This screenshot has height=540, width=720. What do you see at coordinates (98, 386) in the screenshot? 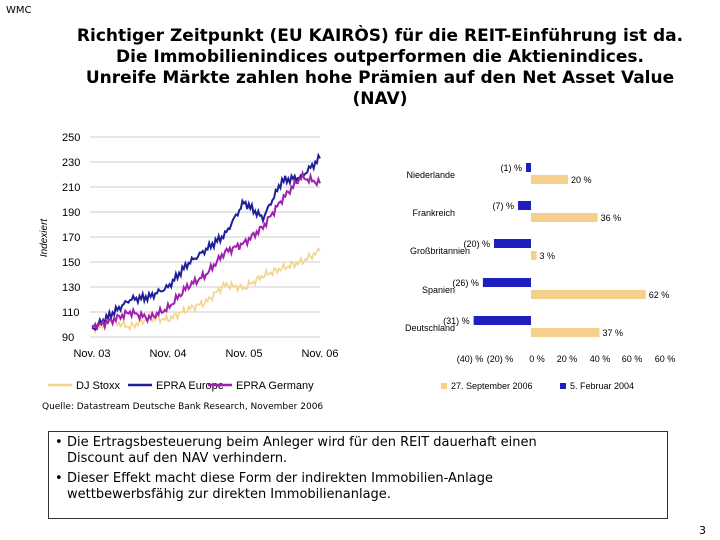
I see `legend-label: DJ Stoxx` at bounding box center [98, 386].